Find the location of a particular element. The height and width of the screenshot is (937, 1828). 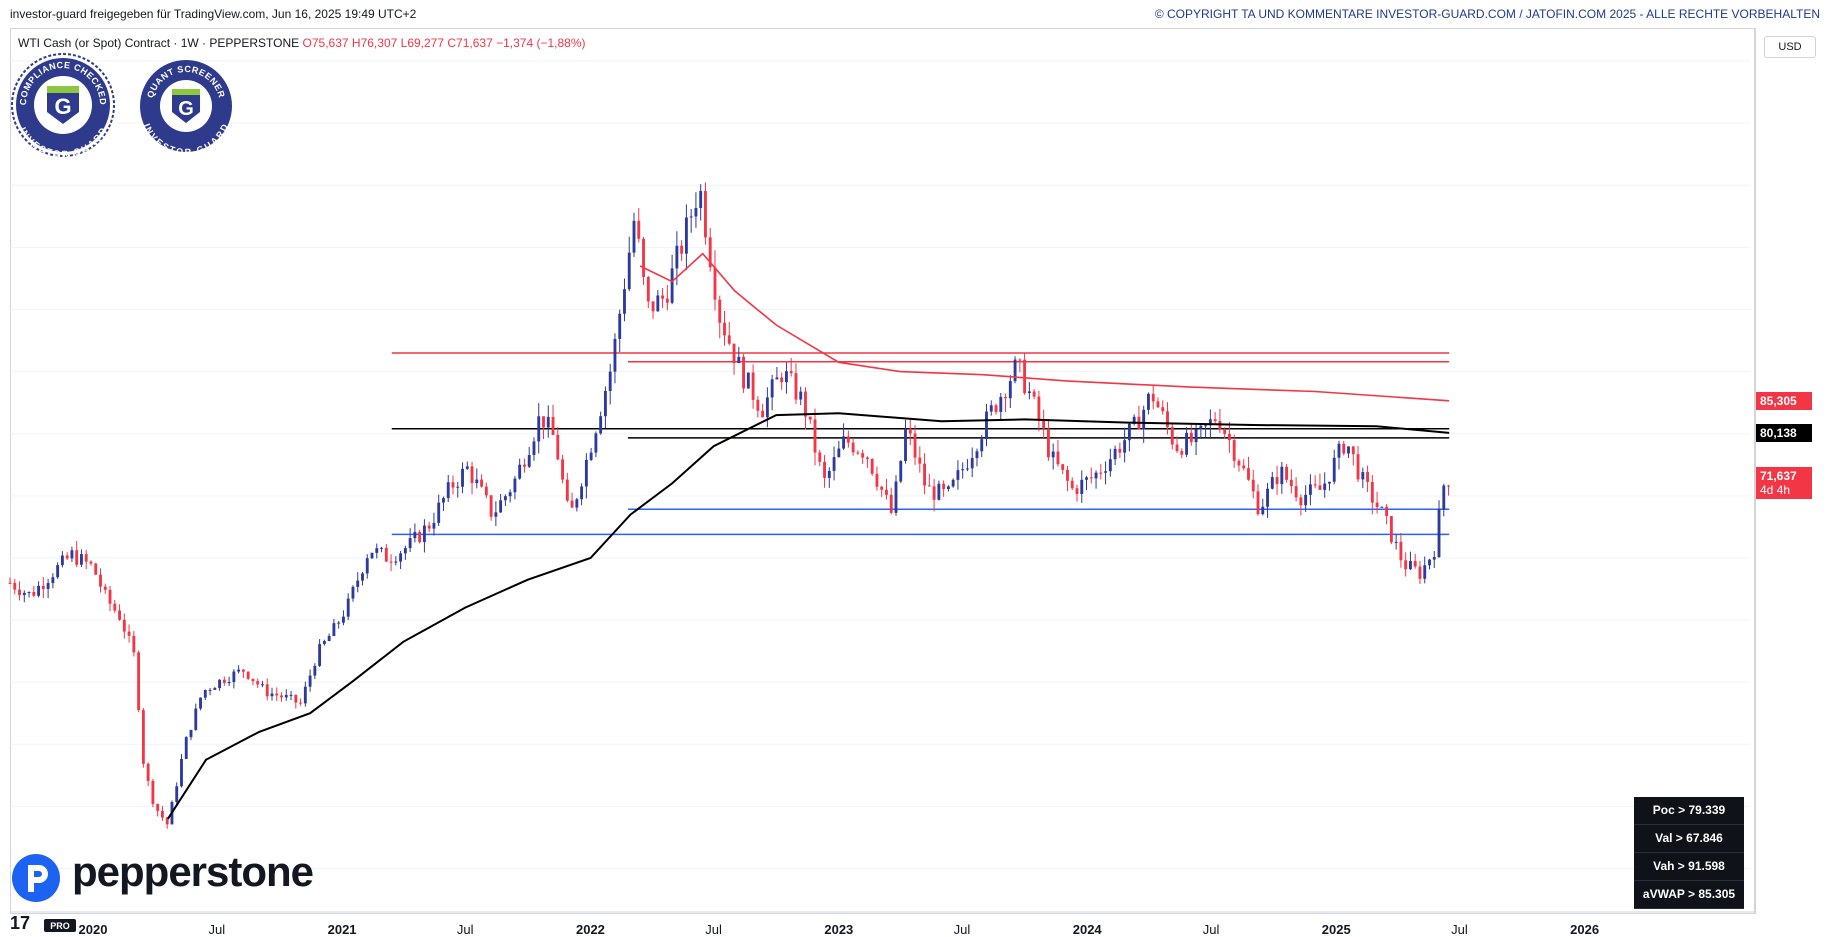

tv-pro-badge: PRO is located at coordinates (60, 926).